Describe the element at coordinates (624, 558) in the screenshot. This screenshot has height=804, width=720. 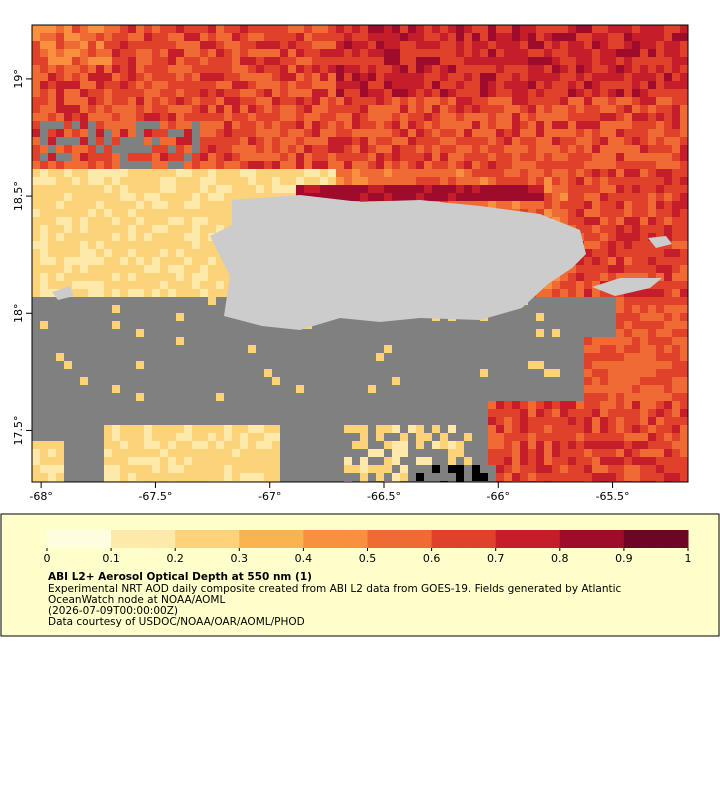
I see `colorbar-tick-label: 0.9` at that location.